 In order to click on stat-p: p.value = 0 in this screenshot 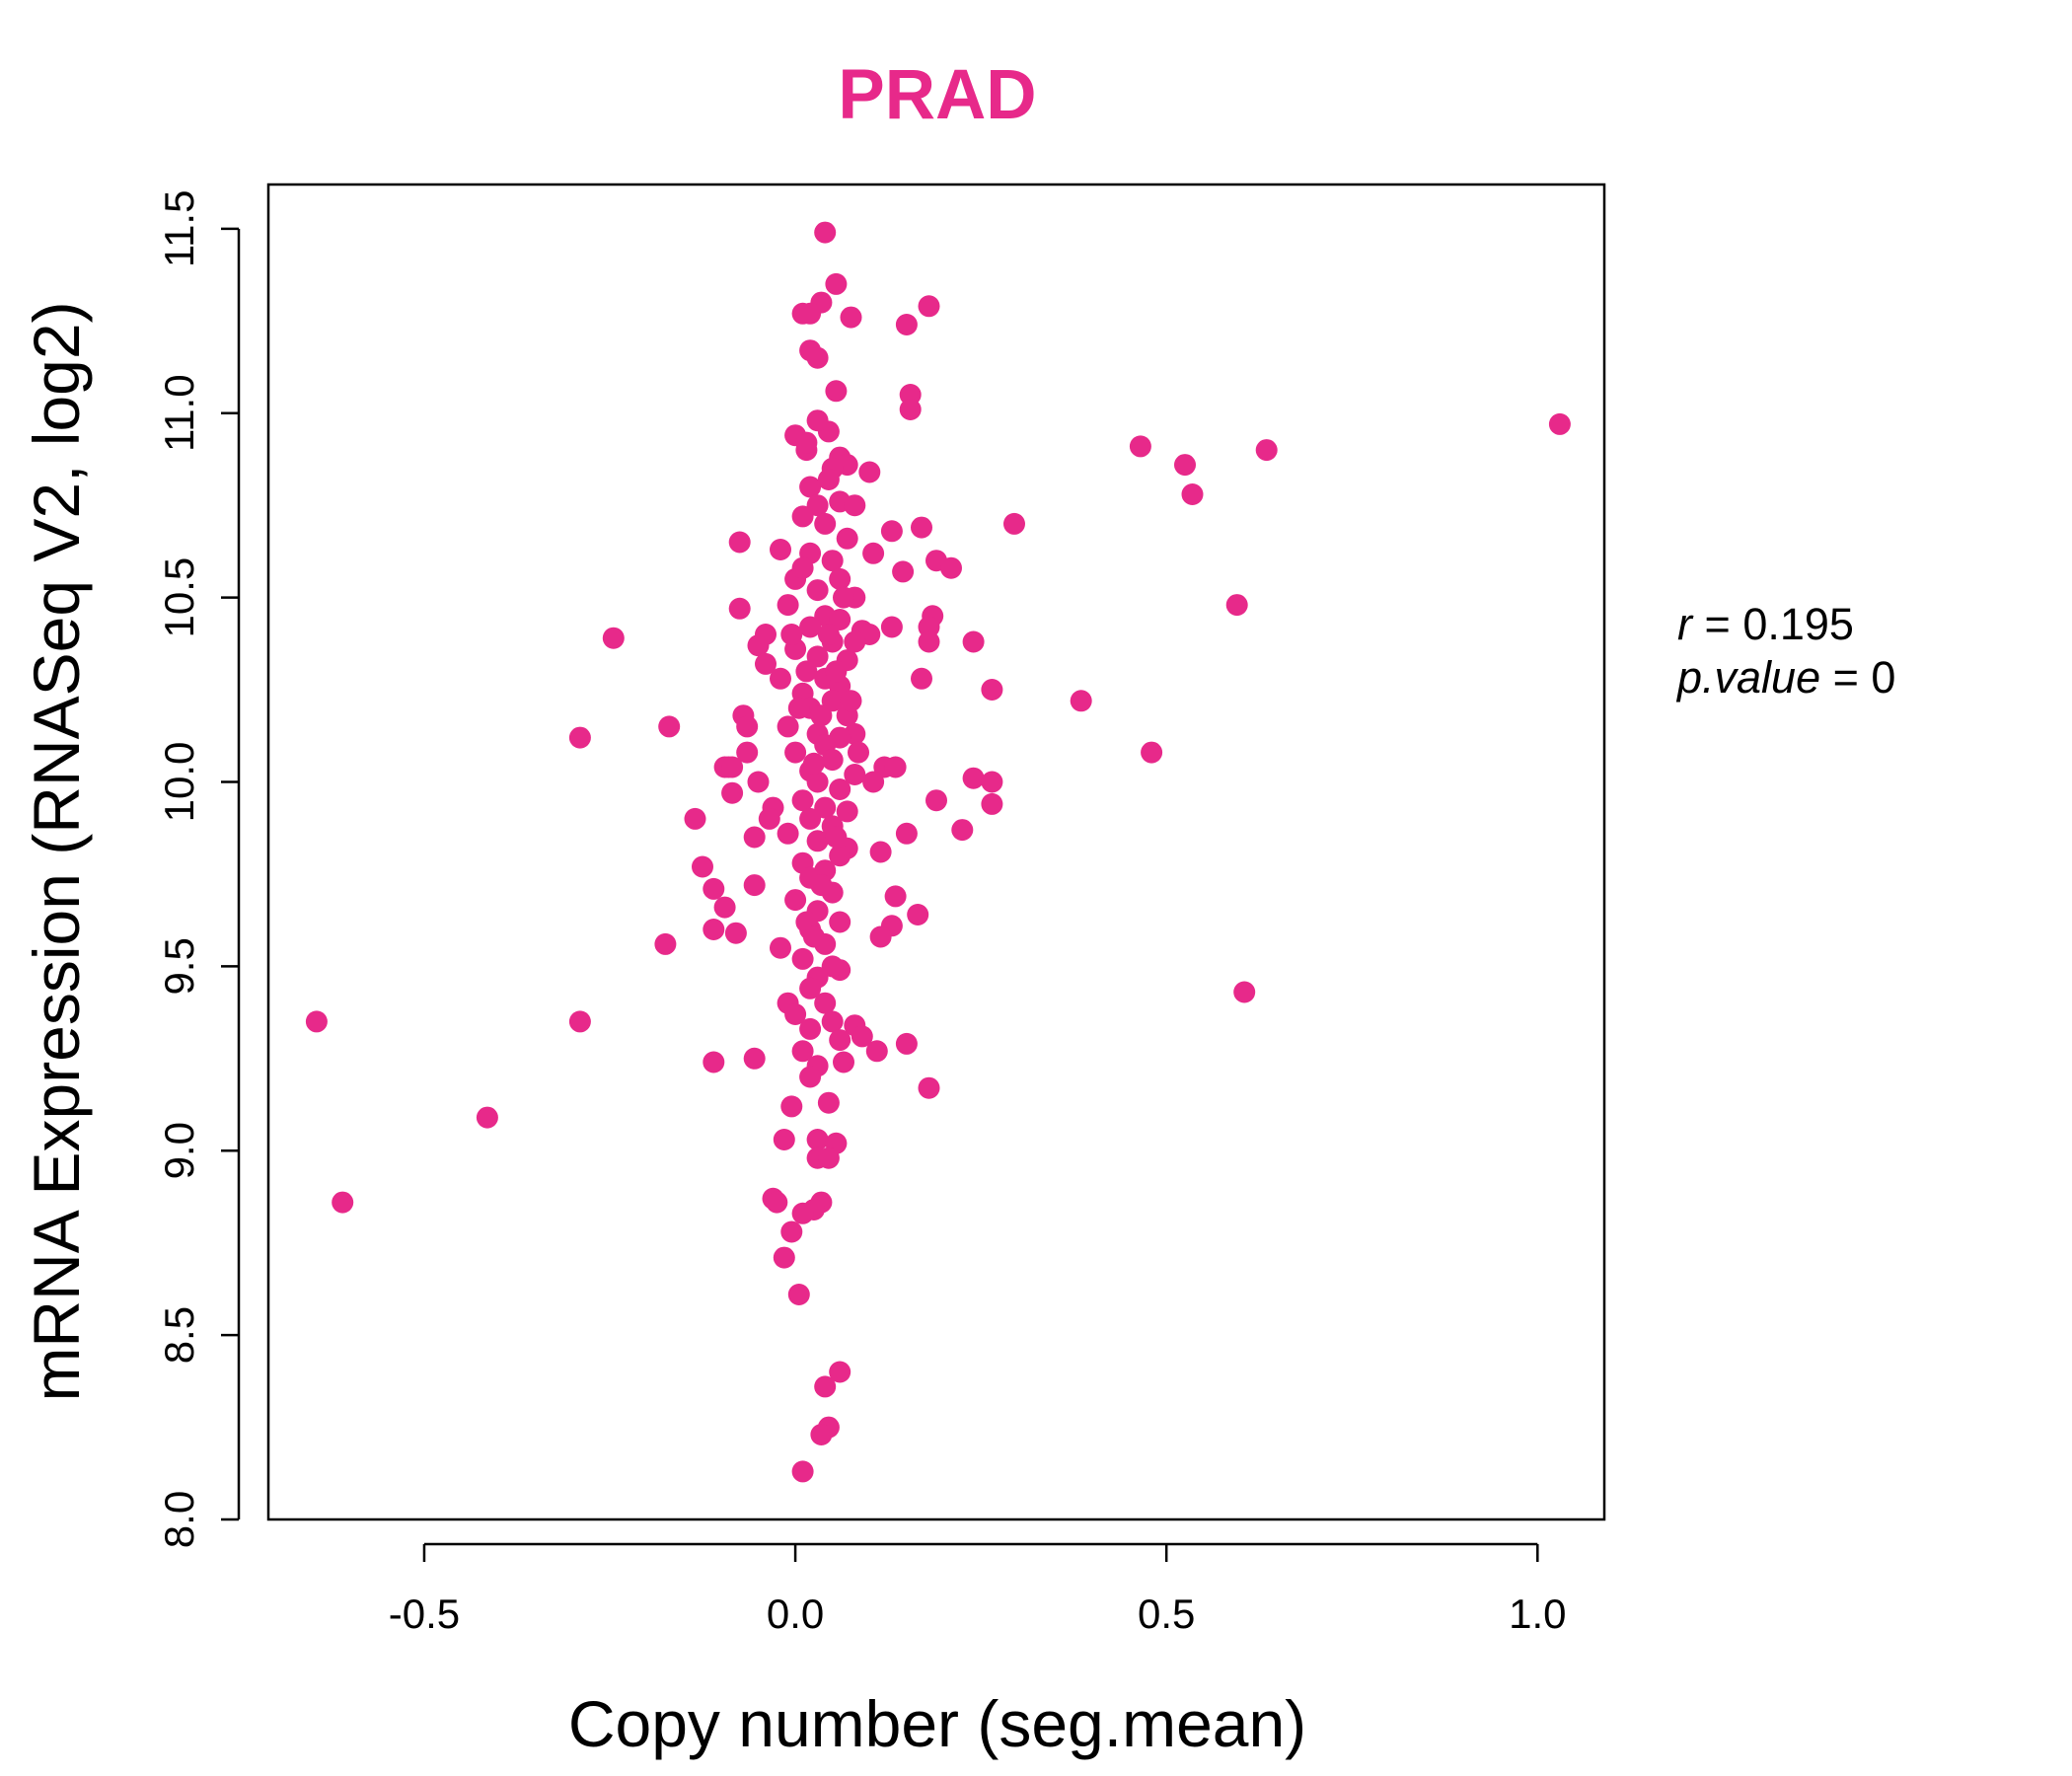, I will do `click(1785, 677)`.